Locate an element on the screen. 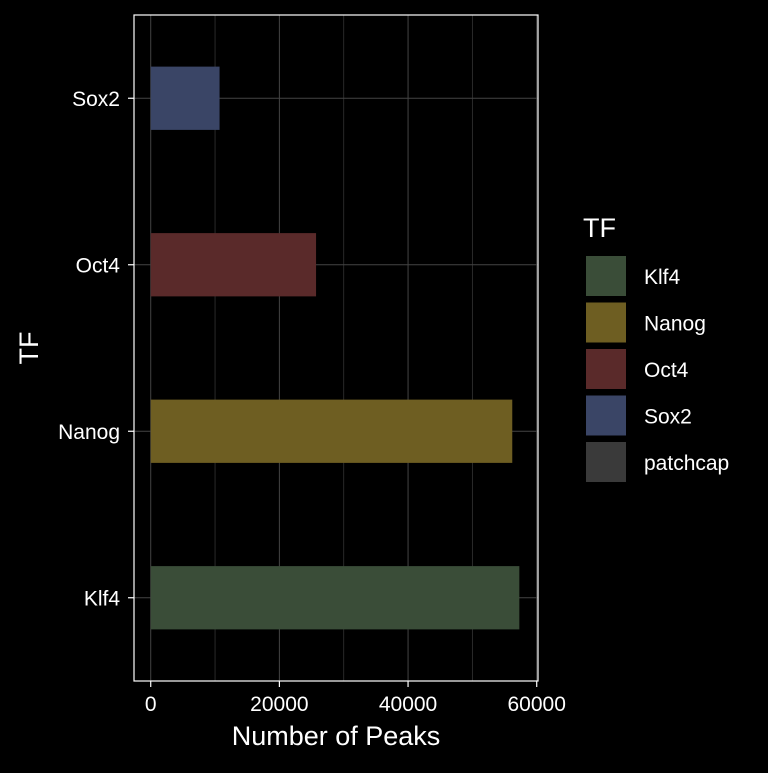 This screenshot has height=773, width=768. y-axis-title: TF is located at coordinates (29, 348).